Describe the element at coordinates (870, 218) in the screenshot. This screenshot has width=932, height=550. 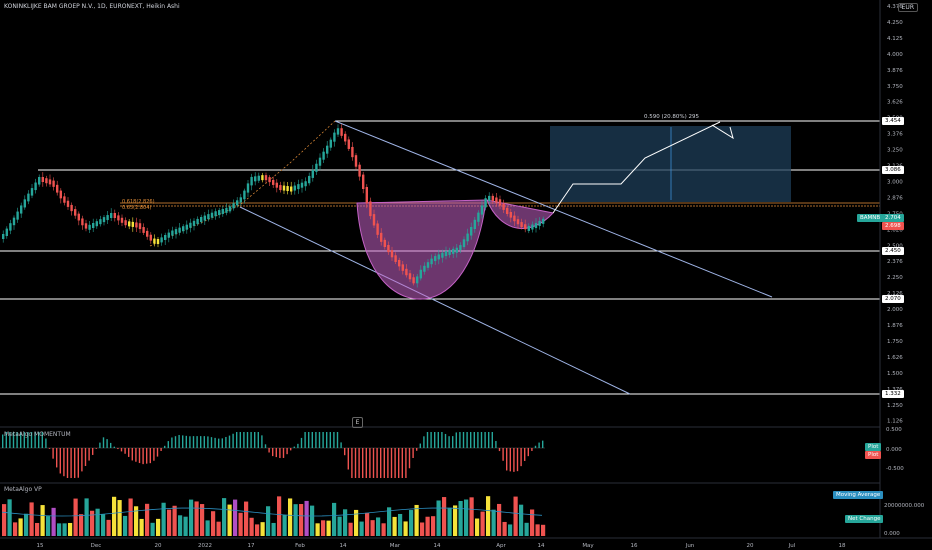
I see `symbol-badge: BAMNB` at that location.